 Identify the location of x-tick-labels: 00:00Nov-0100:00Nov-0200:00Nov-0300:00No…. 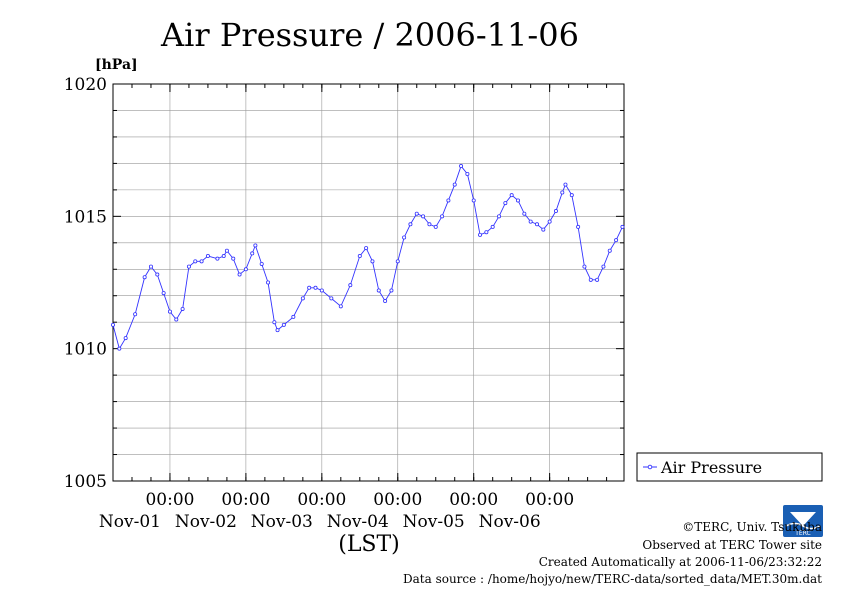
(336, 511).